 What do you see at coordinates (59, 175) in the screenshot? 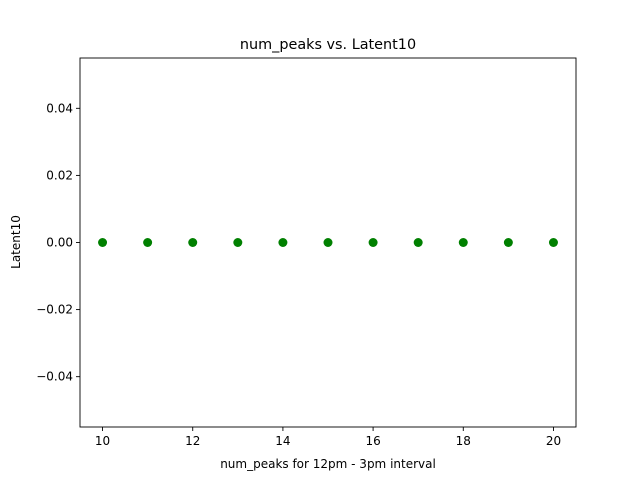
I see `y-tick-label: 0.02` at bounding box center [59, 175].